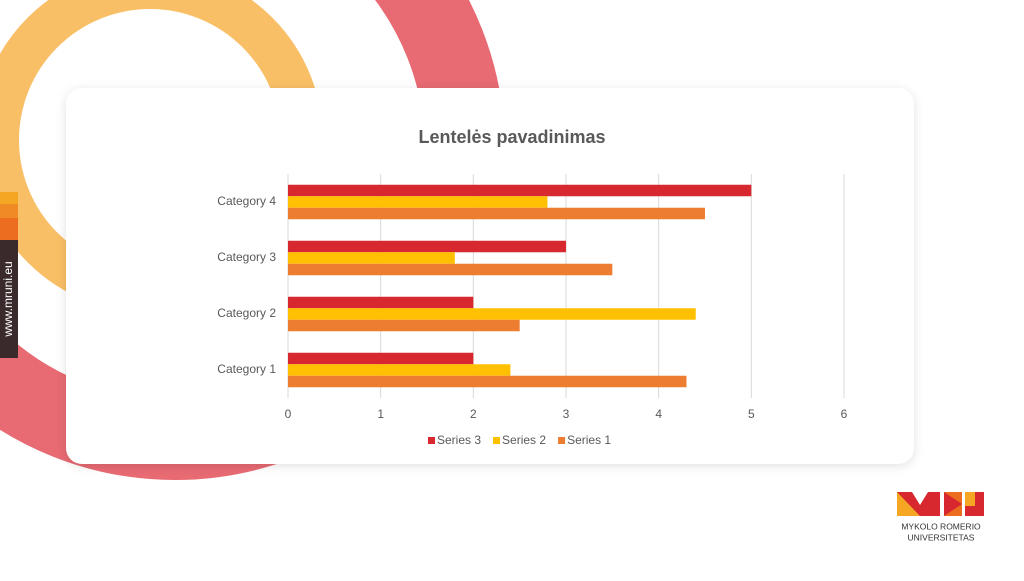 The height and width of the screenshot is (581, 1024). I want to click on chart-title: Lentelės pavadinimas, so click(511, 137).